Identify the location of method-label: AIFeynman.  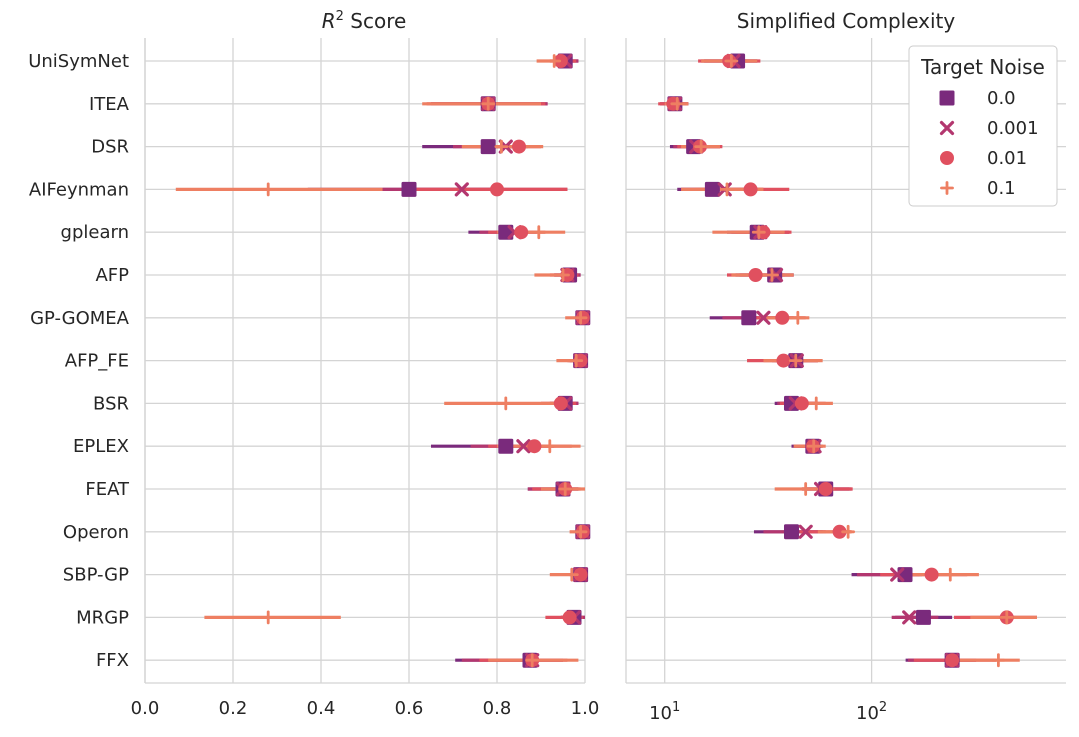
(79, 189).